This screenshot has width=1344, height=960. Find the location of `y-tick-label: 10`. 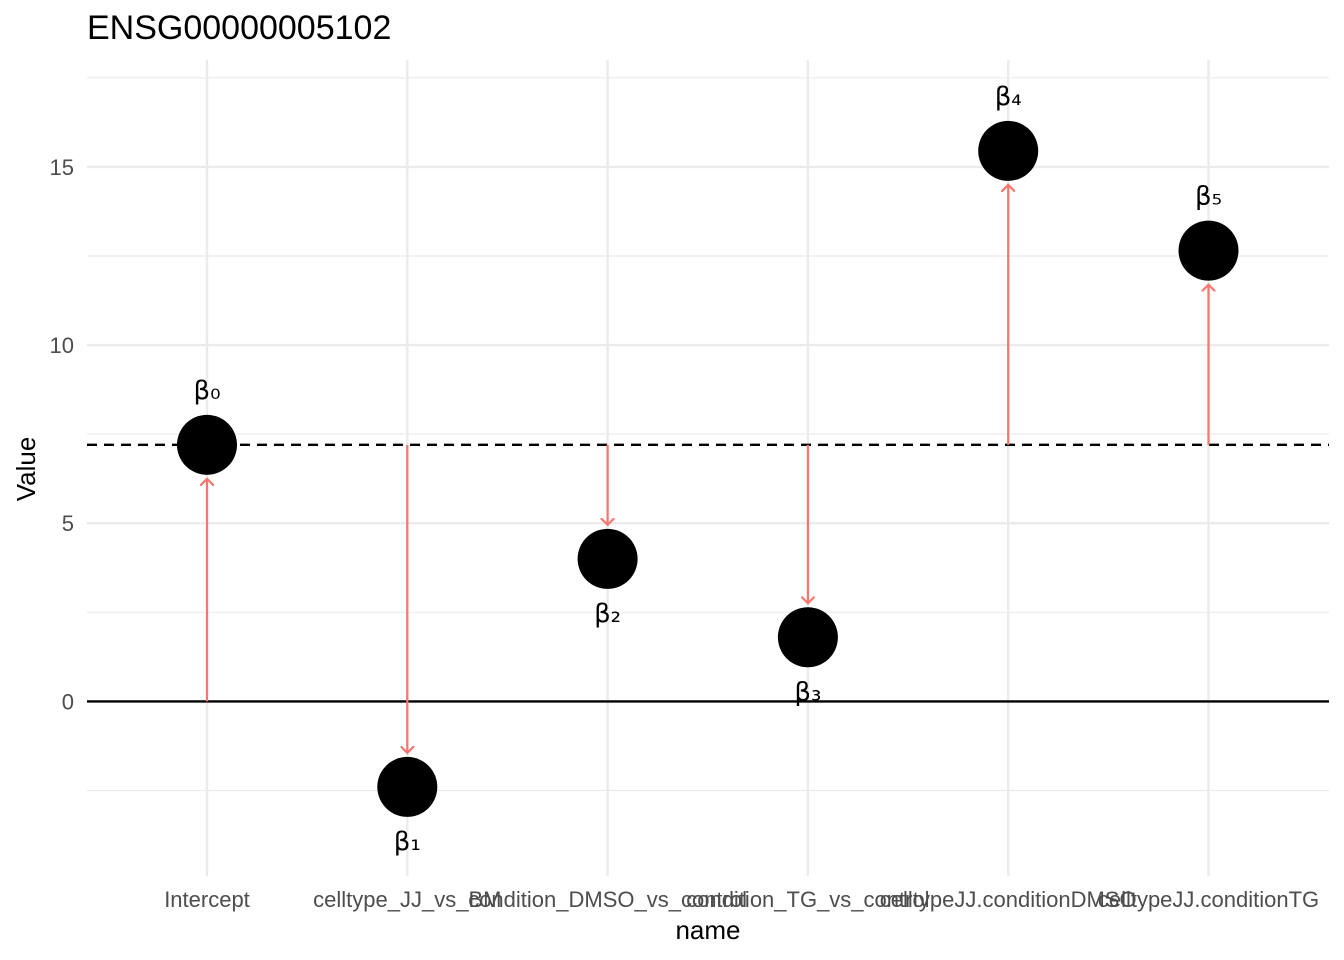

y-tick-label: 10 is located at coordinates (62, 345).